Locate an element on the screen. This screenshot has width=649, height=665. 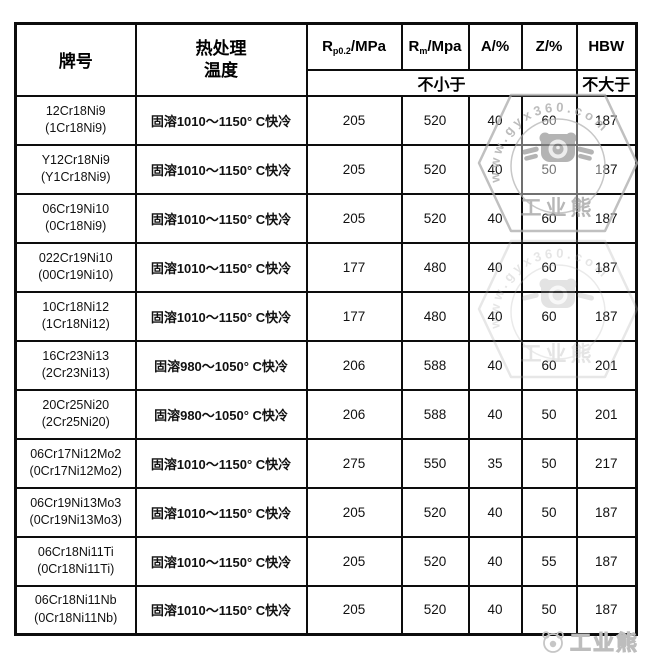
header-heat-treatment: 热处理 温度 is located at coordinates (221, 59).